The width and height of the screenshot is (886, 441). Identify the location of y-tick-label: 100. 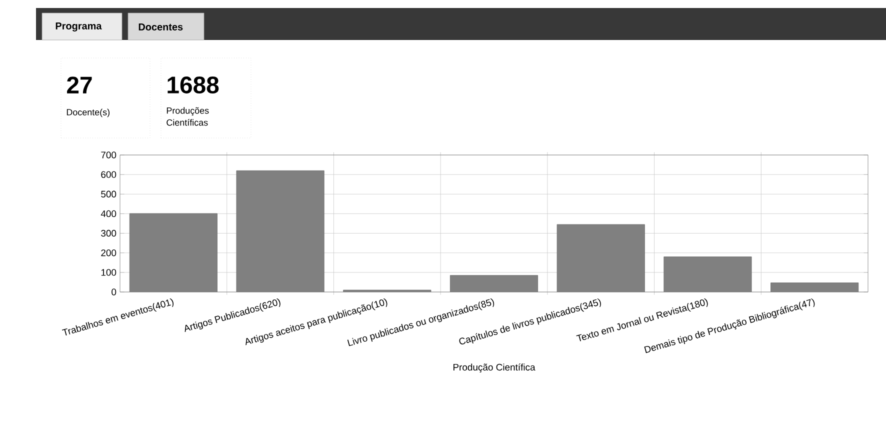
(108, 272).